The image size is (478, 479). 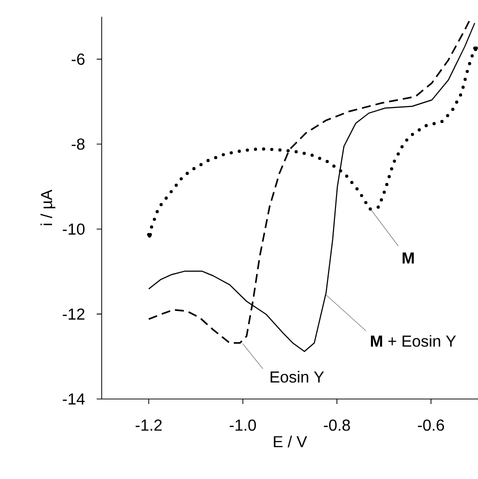 What do you see at coordinates (73, 229) in the screenshot?
I see `y-tick-label: -10` at bounding box center [73, 229].